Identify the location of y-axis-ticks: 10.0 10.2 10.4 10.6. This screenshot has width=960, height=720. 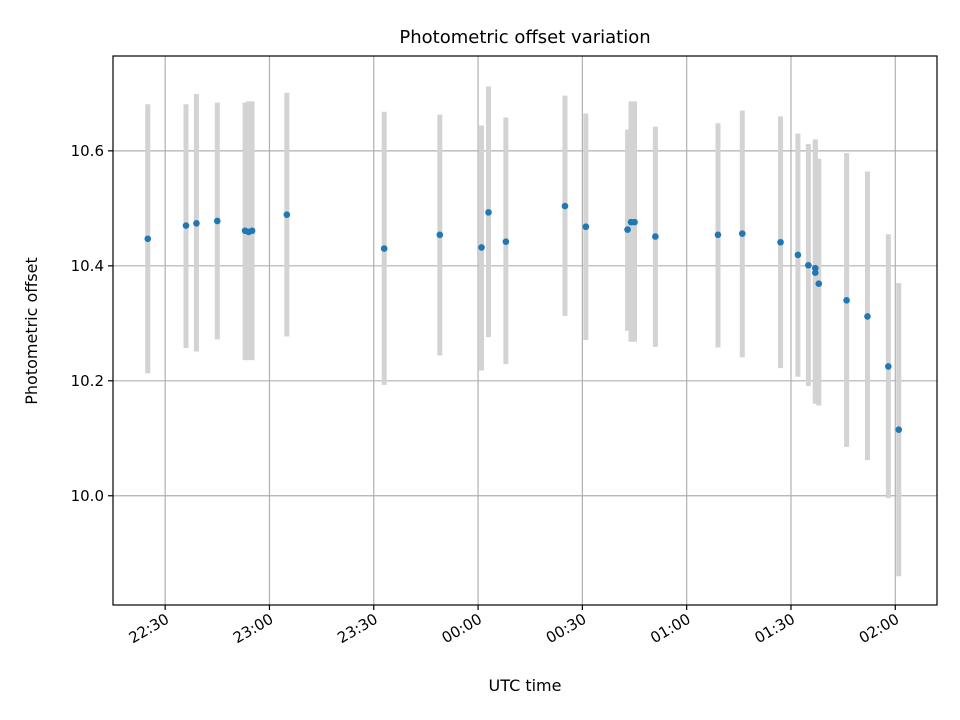
(92, 323).